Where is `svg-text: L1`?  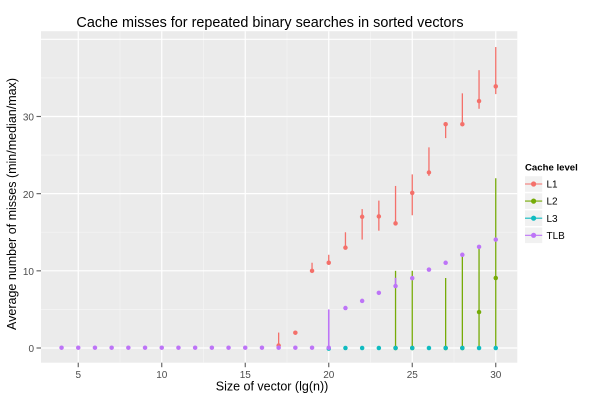 svg-text: L1 is located at coordinates (553, 185).